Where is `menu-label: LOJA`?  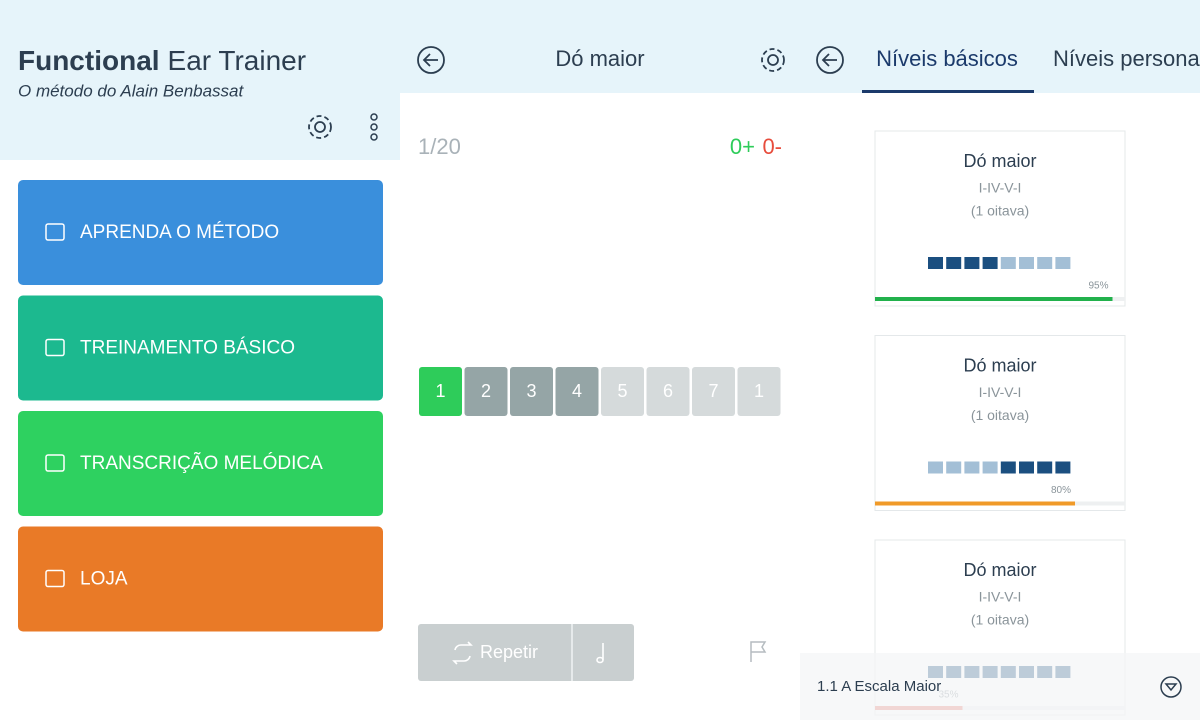 menu-label: LOJA is located at coordinates (104, 579).